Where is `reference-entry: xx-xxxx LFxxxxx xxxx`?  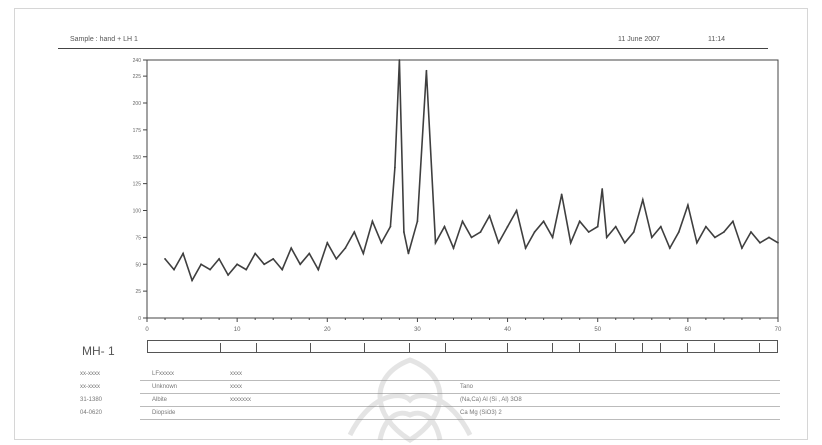 reference-entry: xx-xxxx LFxxxxx xxxx is located at coordinates (430, 375).